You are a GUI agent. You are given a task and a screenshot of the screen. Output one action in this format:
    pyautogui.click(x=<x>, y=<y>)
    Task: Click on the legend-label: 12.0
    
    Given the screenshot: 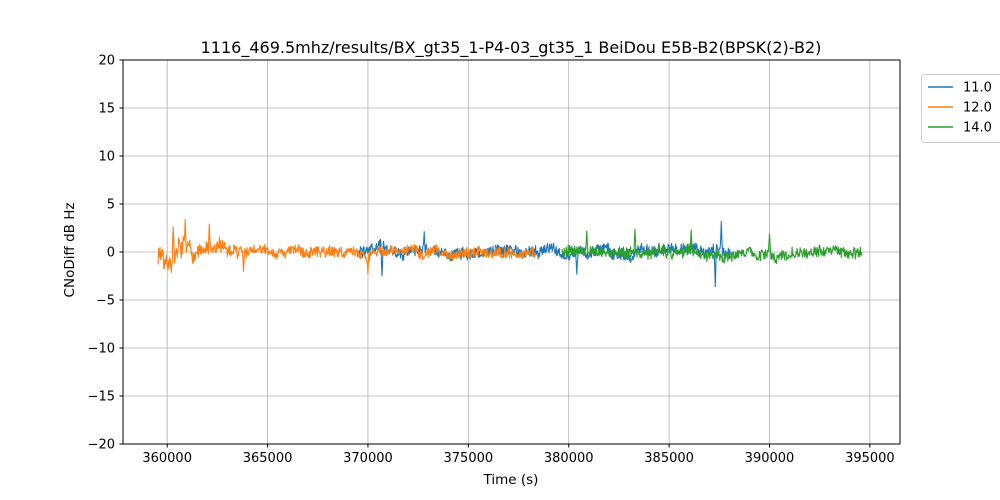 What is the action you would take?
    pyautogui.click(x=977, y=108)
    